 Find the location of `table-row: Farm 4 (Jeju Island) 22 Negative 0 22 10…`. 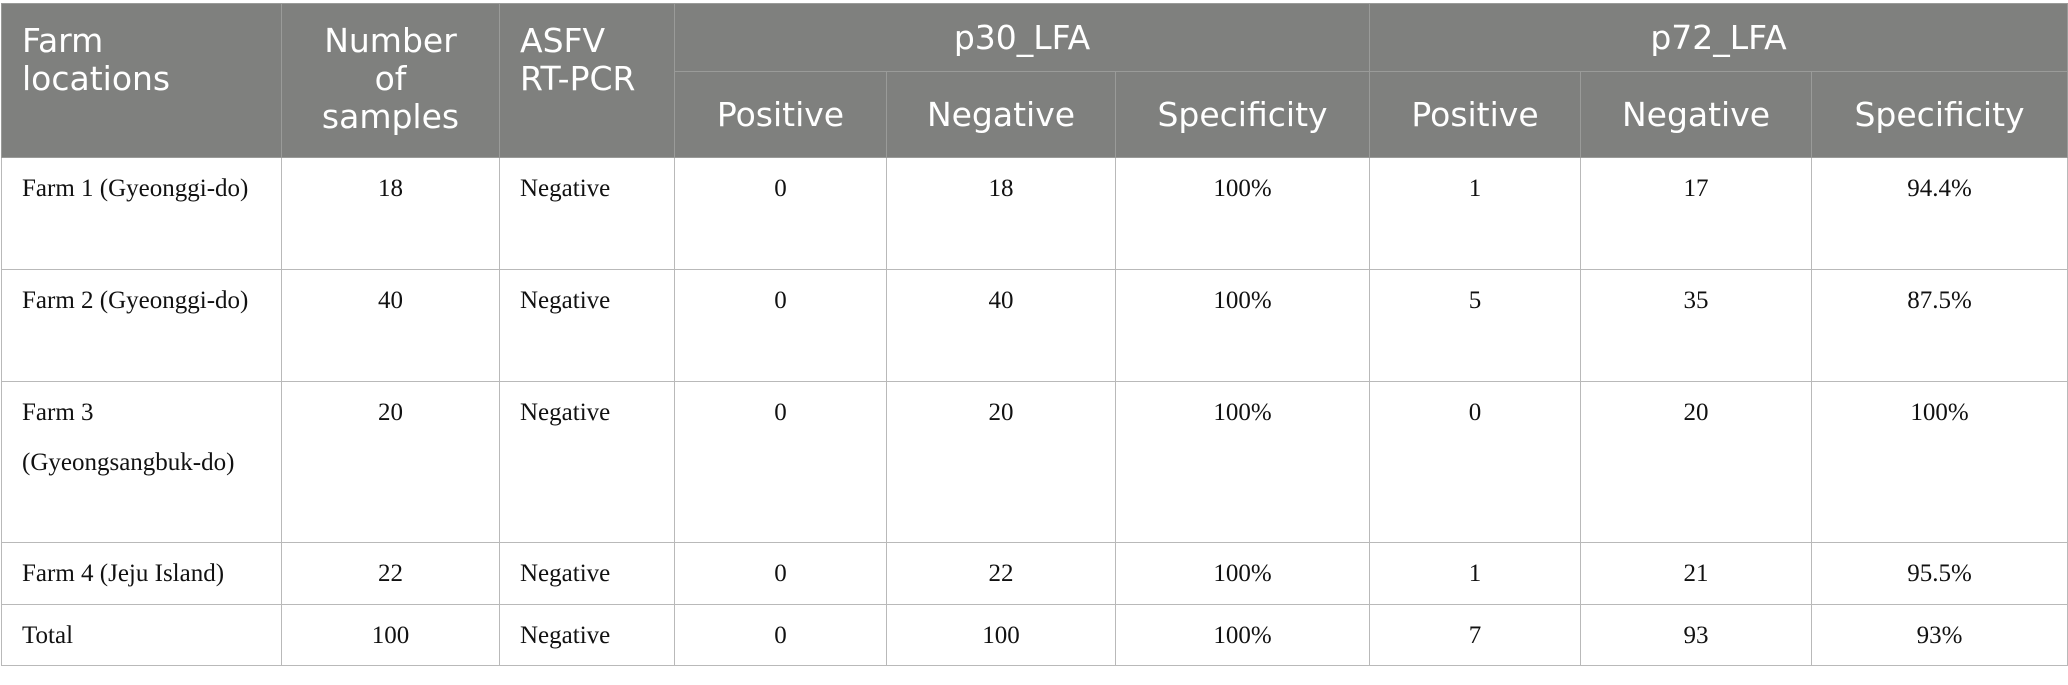

table-row: Farm 4 (Jeju Island) 22 Negative 0 22 10… is located at coordinates (1034, 573).